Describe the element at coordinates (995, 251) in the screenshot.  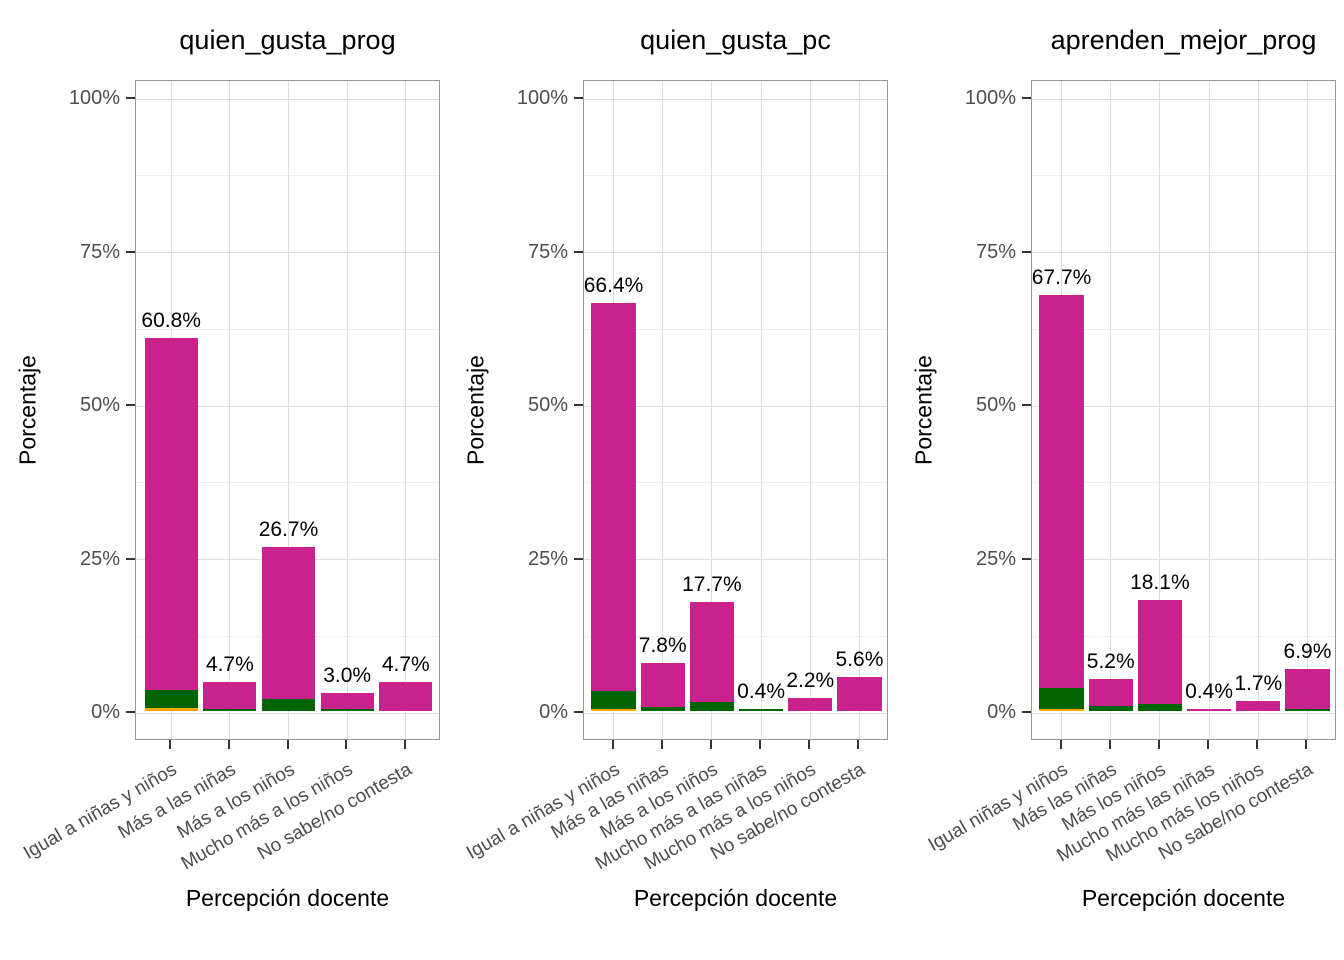
I see `y-tick-label: 75%` at that location.